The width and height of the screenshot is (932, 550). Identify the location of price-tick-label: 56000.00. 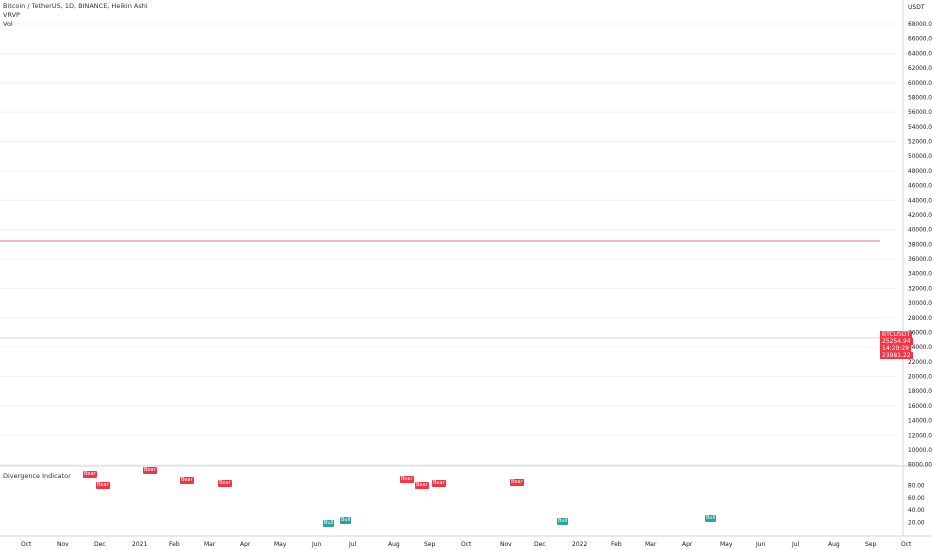
(920, 113).